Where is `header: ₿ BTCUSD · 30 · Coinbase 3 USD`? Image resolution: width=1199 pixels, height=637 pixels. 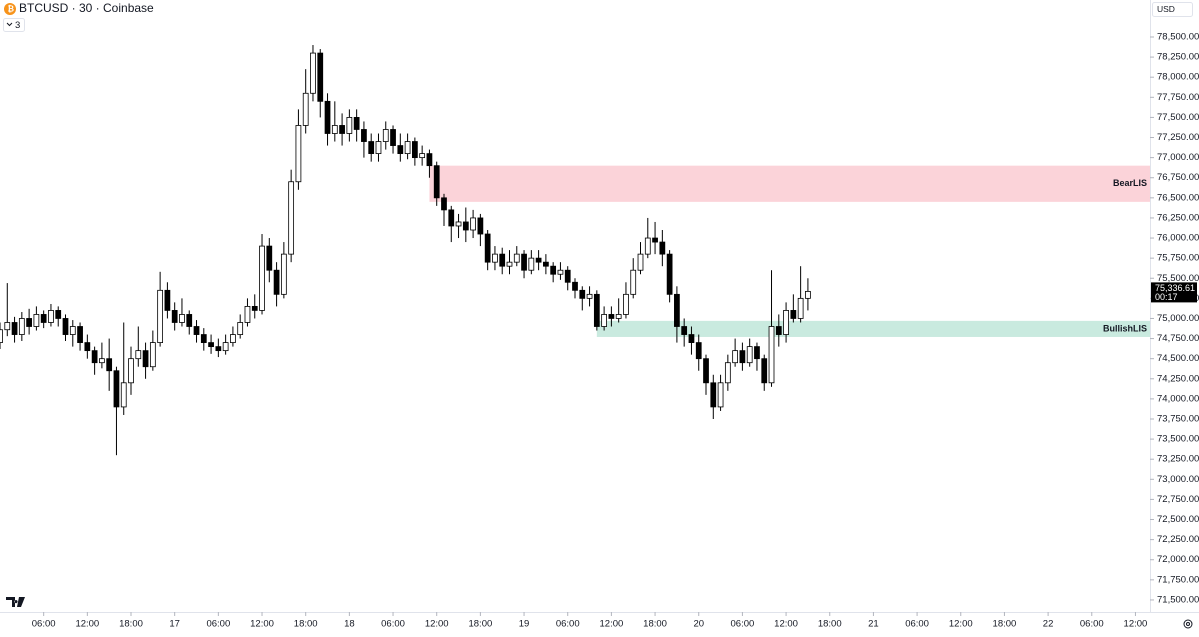
header: ₿ BTCUSD · 30 · Coinbase 3 USD is located at coordinates (598, 16).